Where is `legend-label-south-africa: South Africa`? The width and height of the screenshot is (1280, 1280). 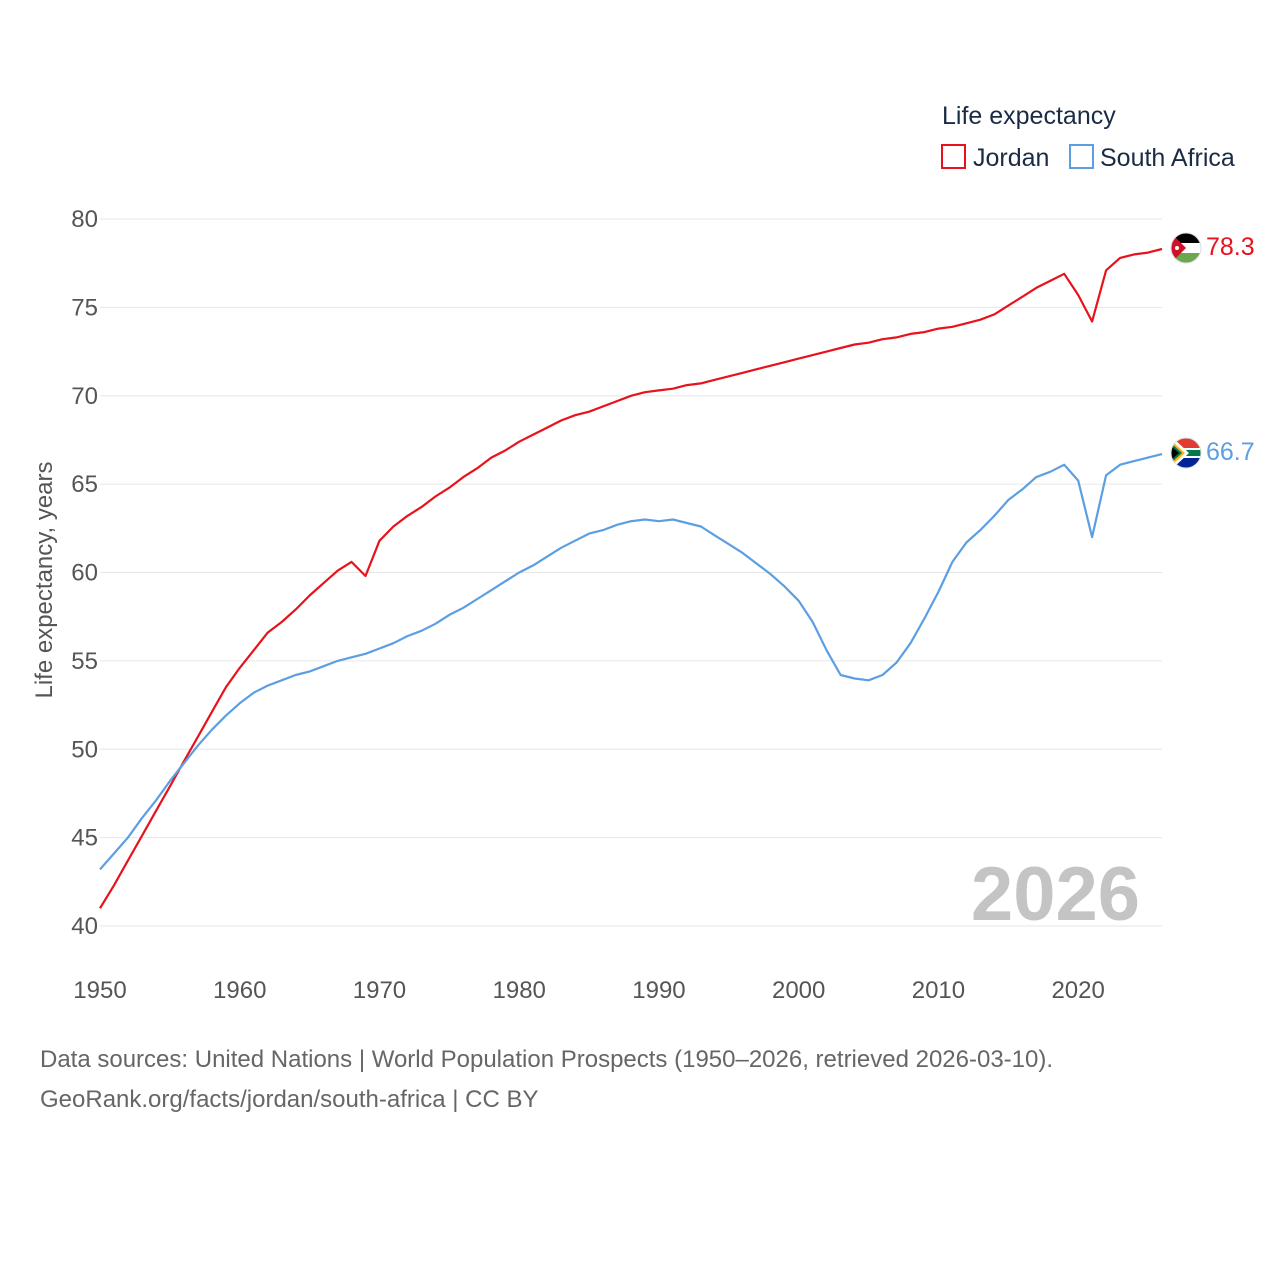
legend-label-south-africa: South Africa is located at coordinates (1167, 158).